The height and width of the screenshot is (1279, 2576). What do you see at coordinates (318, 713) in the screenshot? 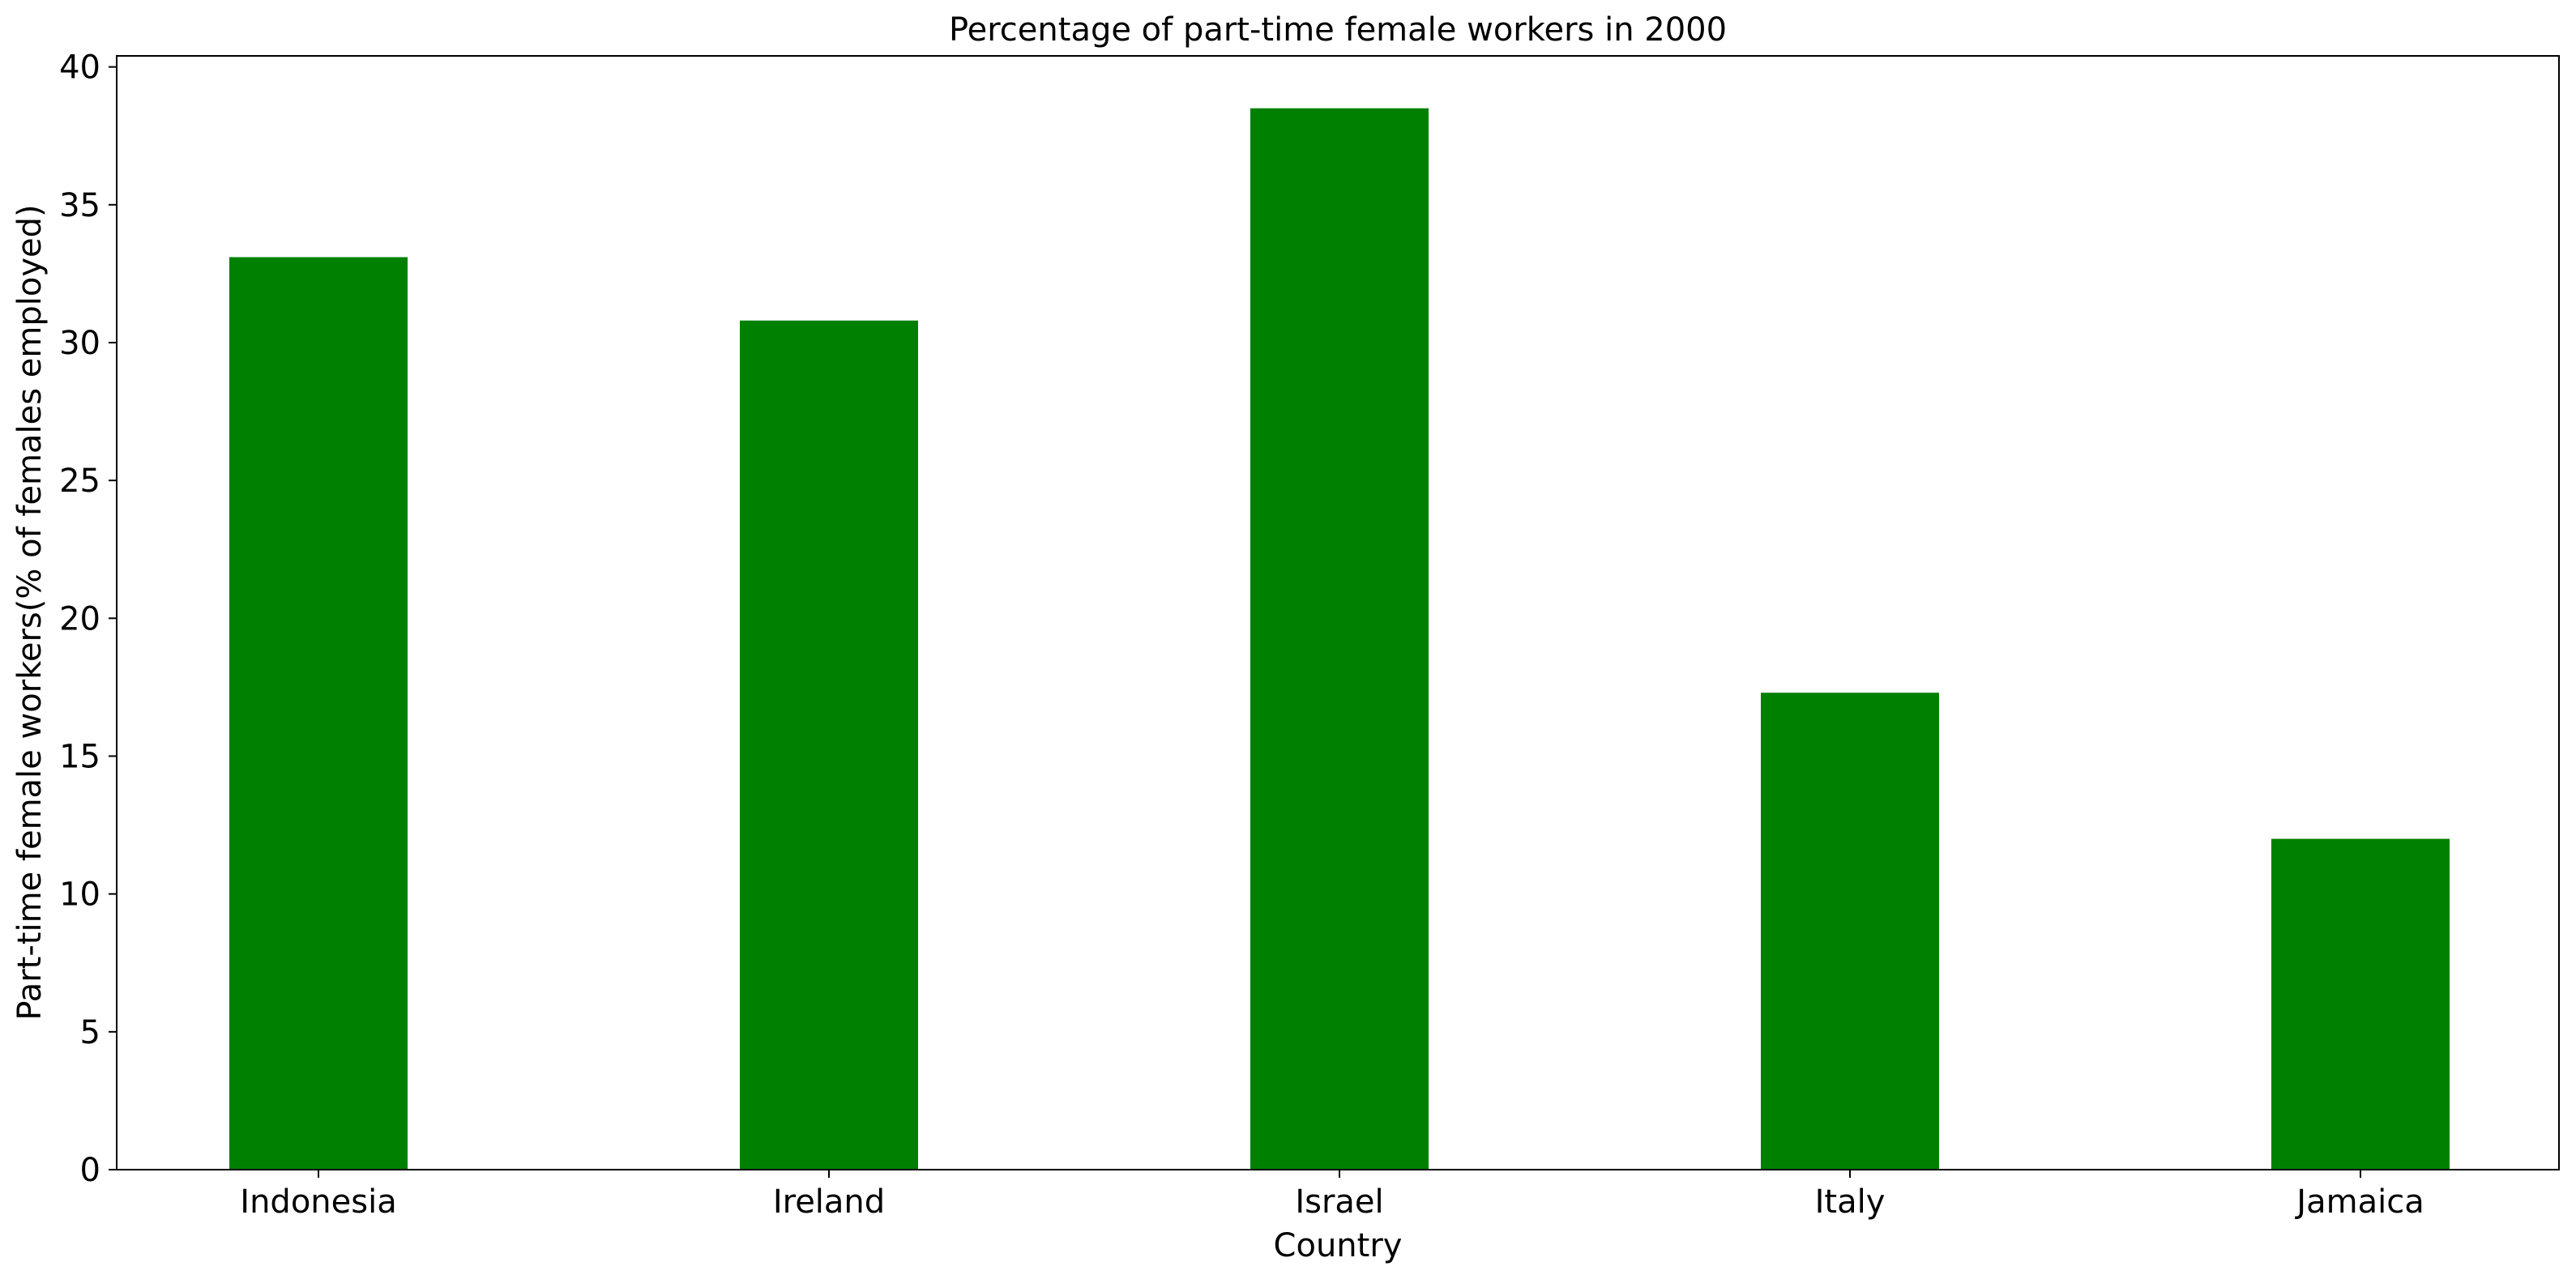
I see `bar-indonesia` at bounding box center [318, 713].